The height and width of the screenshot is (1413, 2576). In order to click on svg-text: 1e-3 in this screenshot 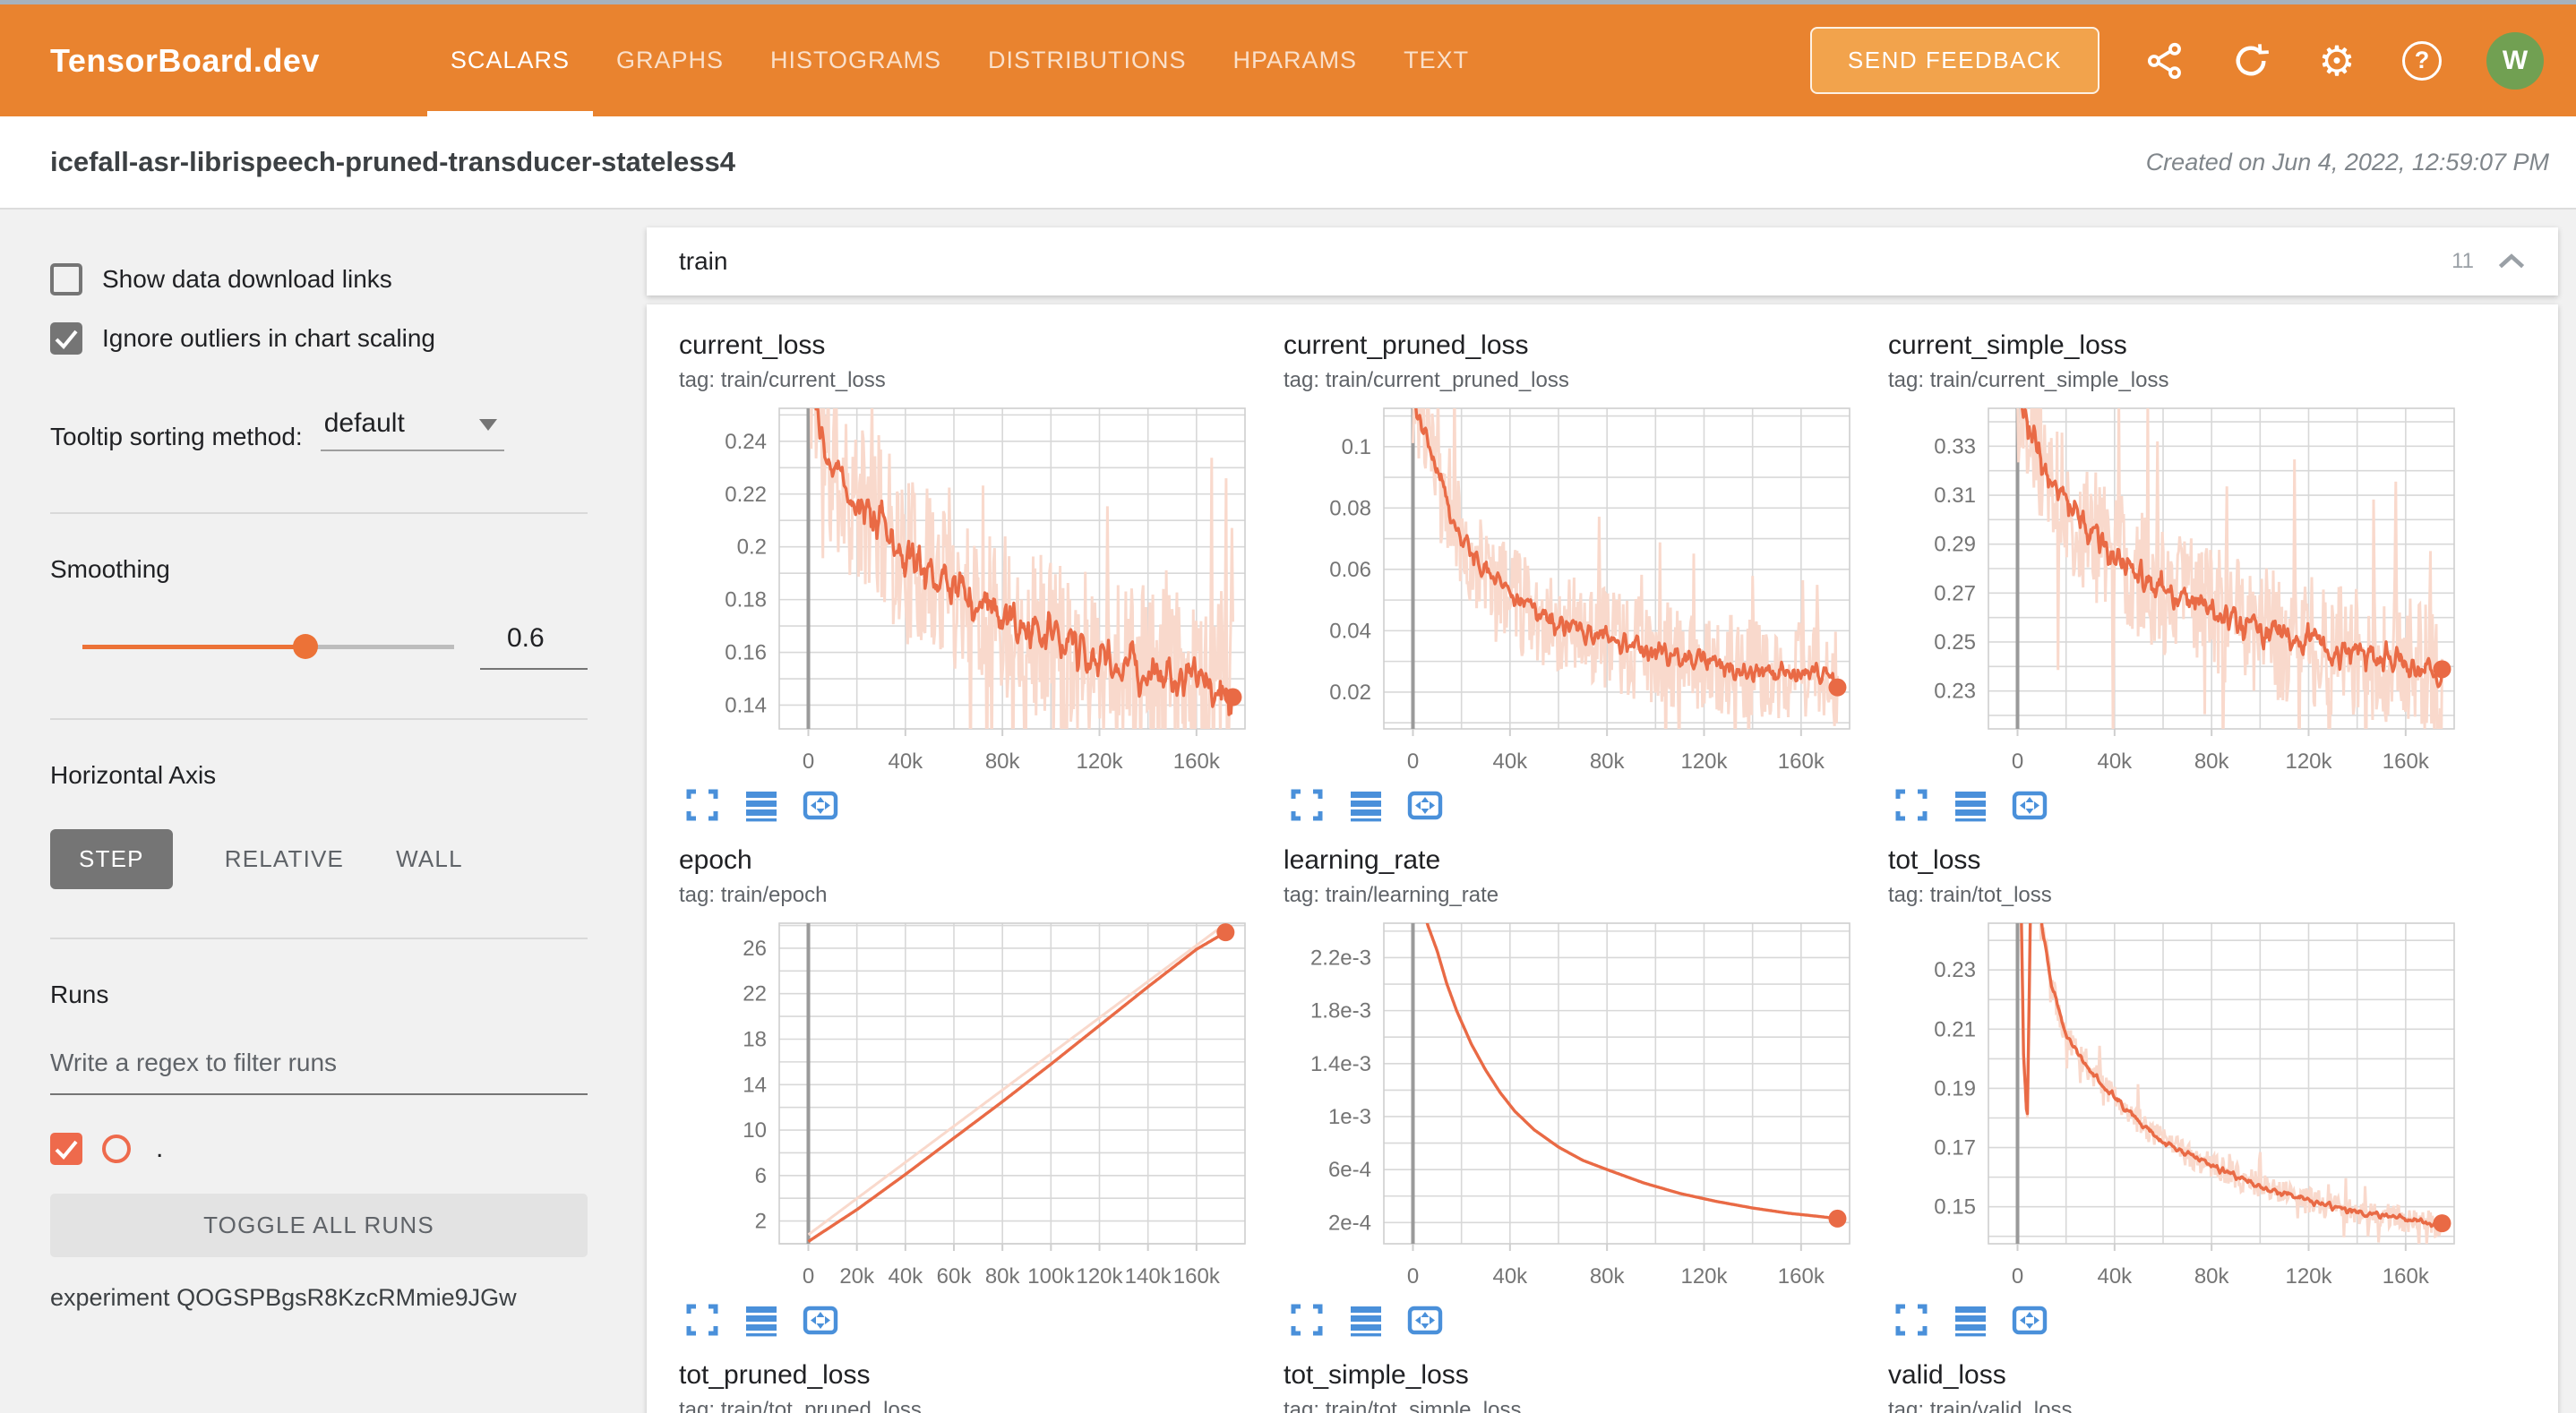, I will do `click(1349, 1117)`.